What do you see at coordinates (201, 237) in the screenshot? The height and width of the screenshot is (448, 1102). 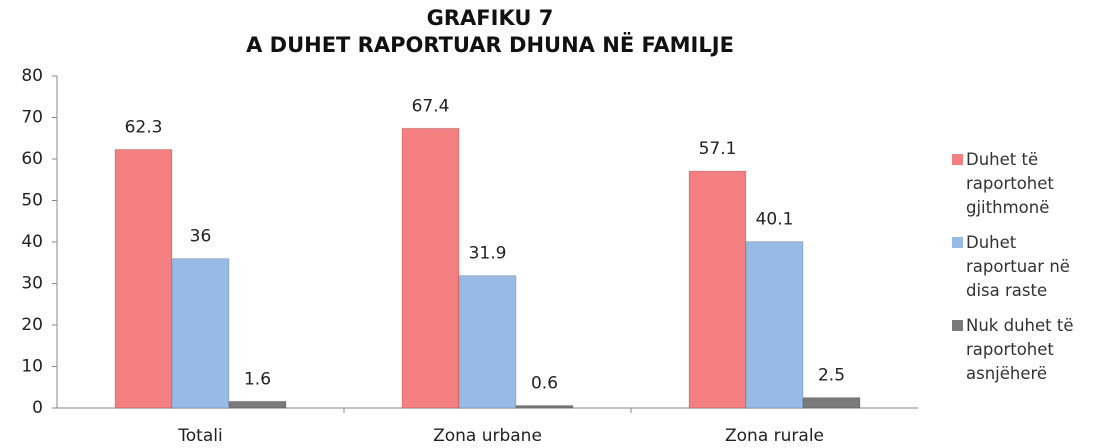 I see `value-label: 36` at bounding box center [201, 237].